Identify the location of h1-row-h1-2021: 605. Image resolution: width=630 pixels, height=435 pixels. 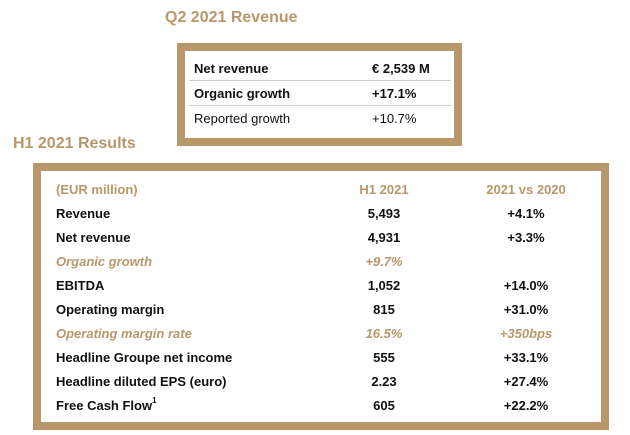
(384, 405).